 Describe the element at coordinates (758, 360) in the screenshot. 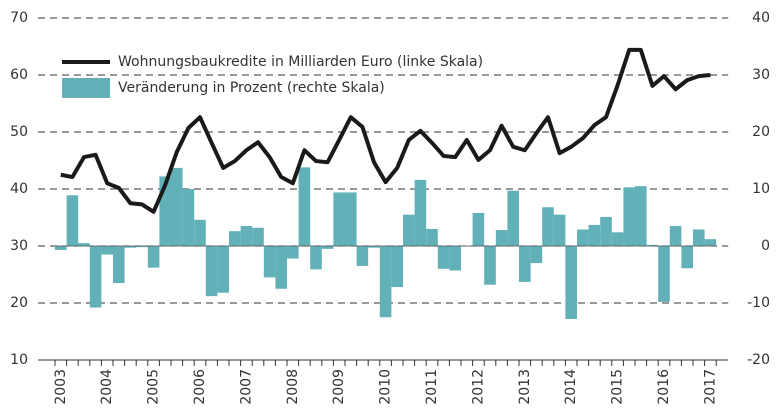

I see `y2-tick-label: -20` at that location.